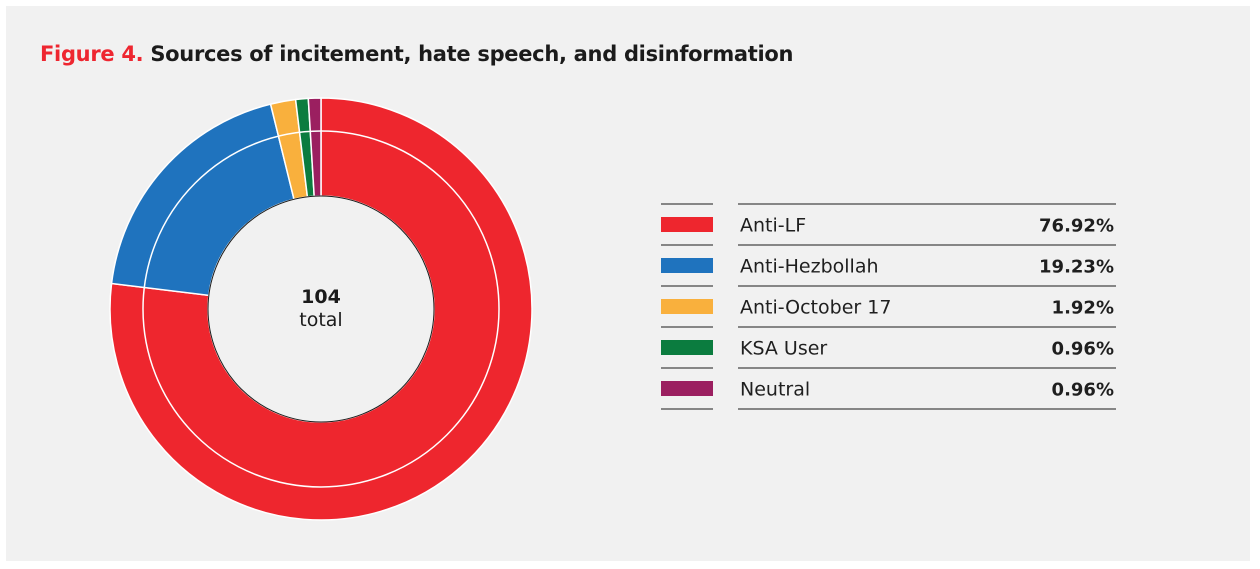  I want to click on center-circle, so click(321, 309).